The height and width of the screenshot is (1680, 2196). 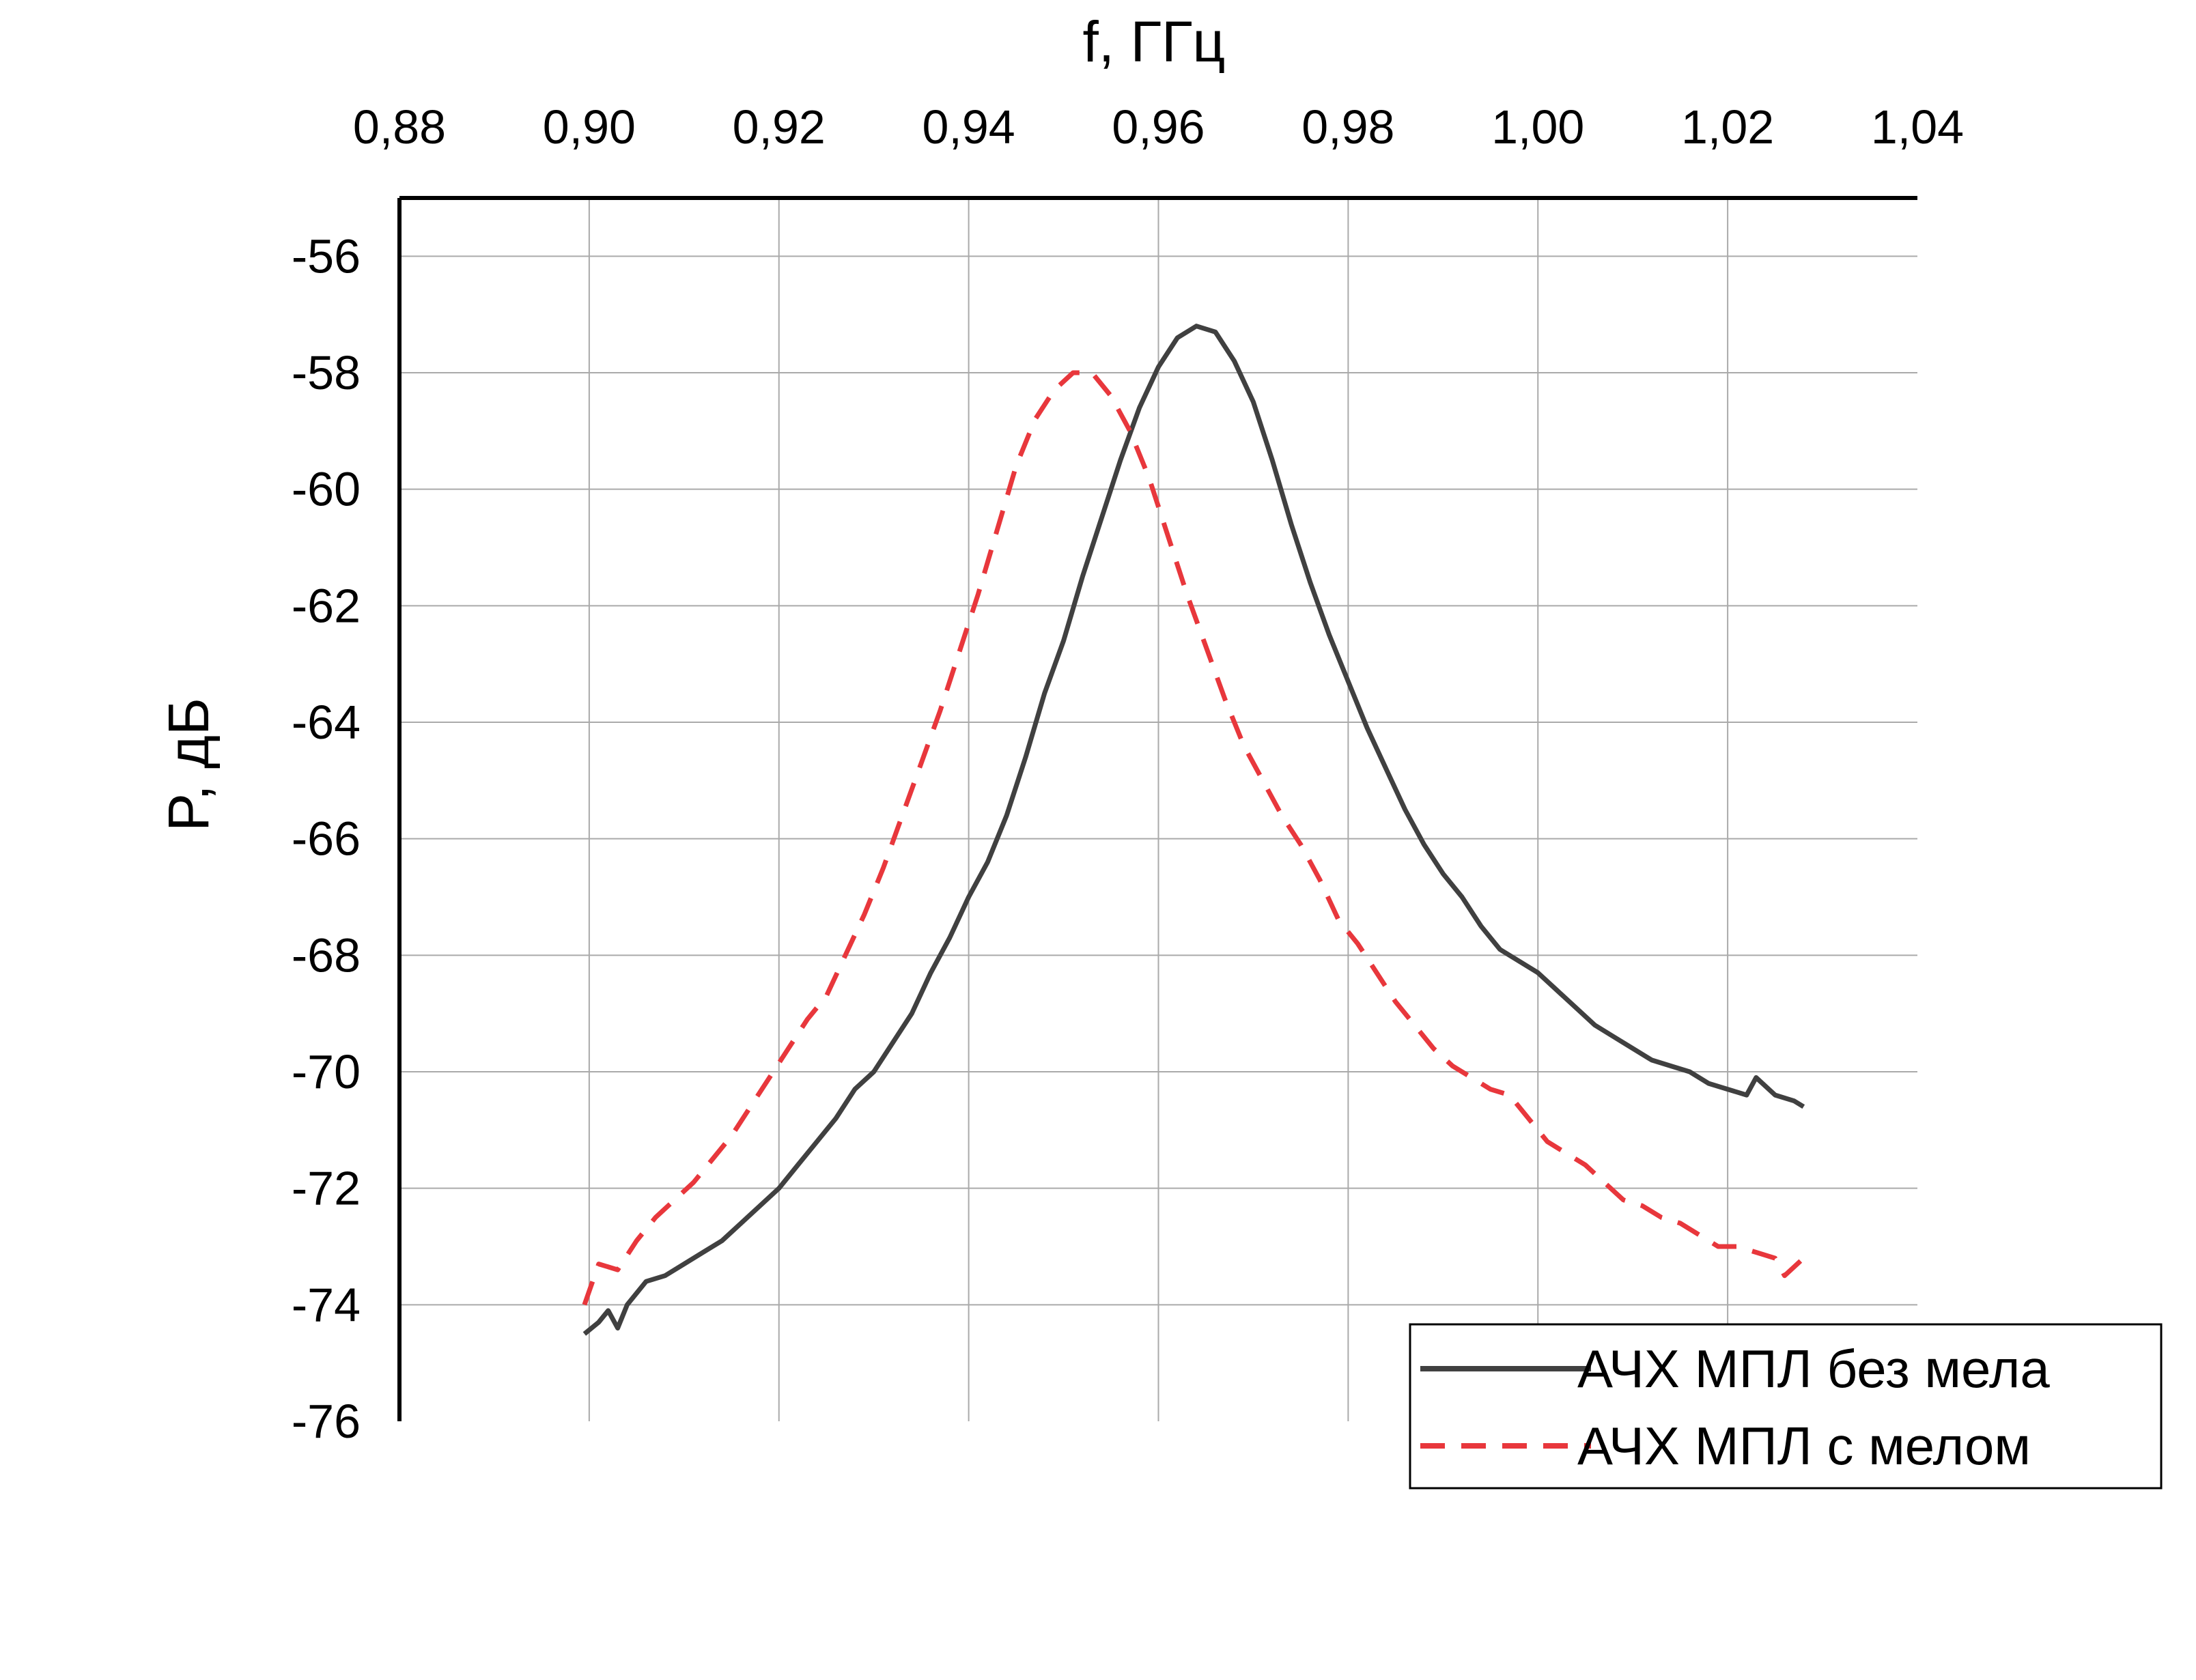 What do you see at coordinates (1538, 127) in the screenshot?
I see `x-tick-label: 1,00` at bounding box center [1538, 127].